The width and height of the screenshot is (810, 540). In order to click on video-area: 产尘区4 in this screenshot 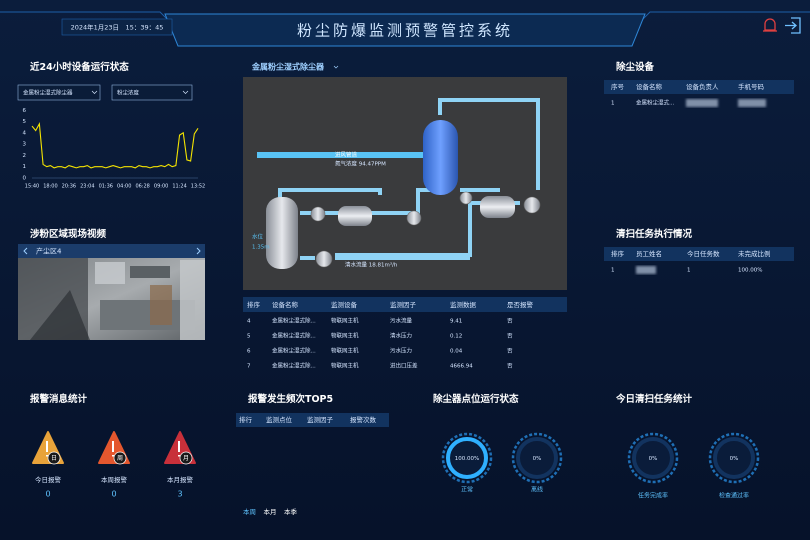, I will do `click(49, 251)`.